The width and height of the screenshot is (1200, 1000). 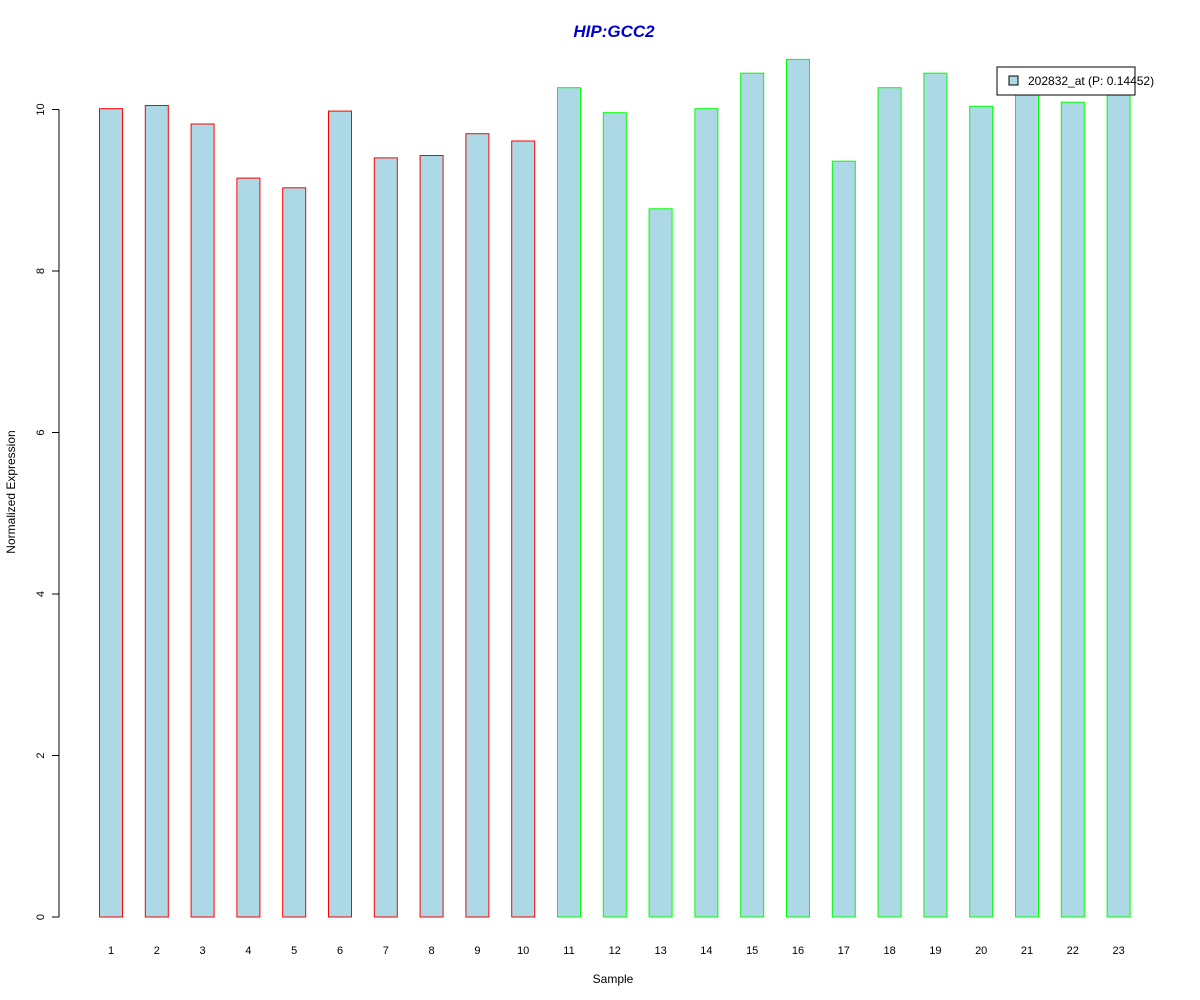 I want to click on x-tick-label: 11, so click(x=568, y=951).